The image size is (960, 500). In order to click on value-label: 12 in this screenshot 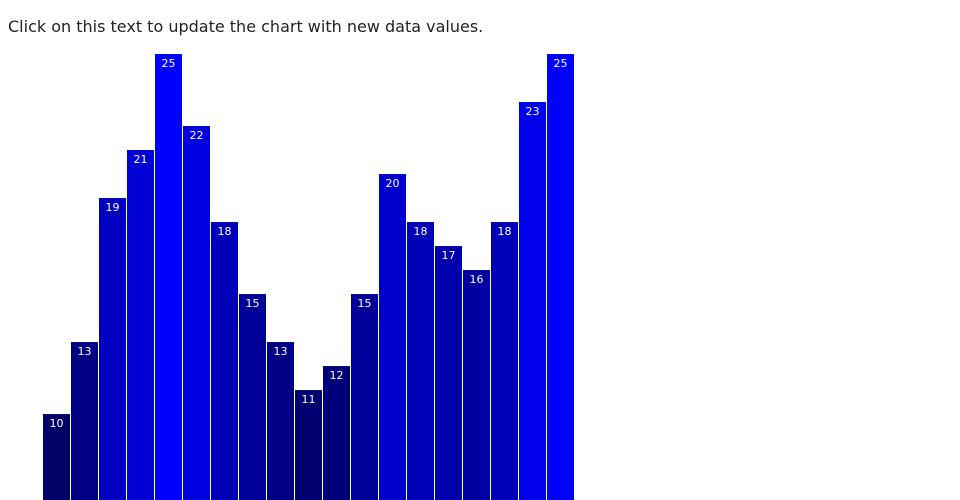, I will do `click(337, 375)`.